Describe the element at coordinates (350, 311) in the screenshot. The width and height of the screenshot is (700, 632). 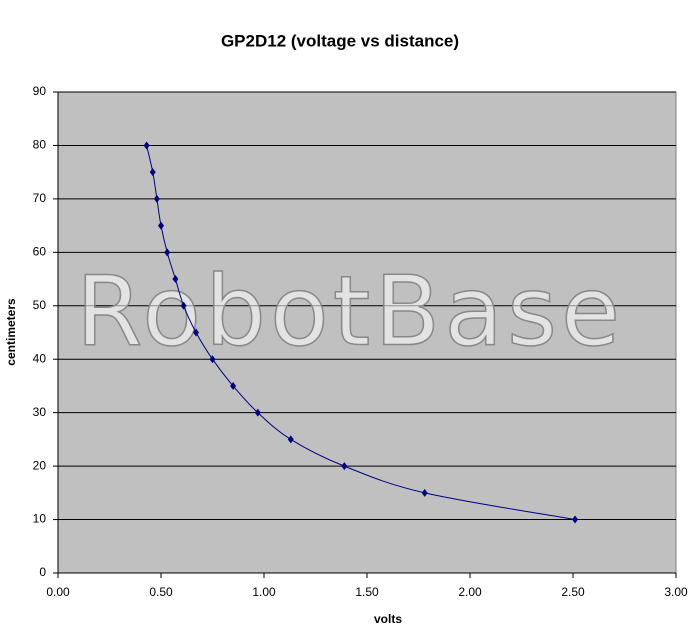
I see `watermark: RobotBase` at that location.